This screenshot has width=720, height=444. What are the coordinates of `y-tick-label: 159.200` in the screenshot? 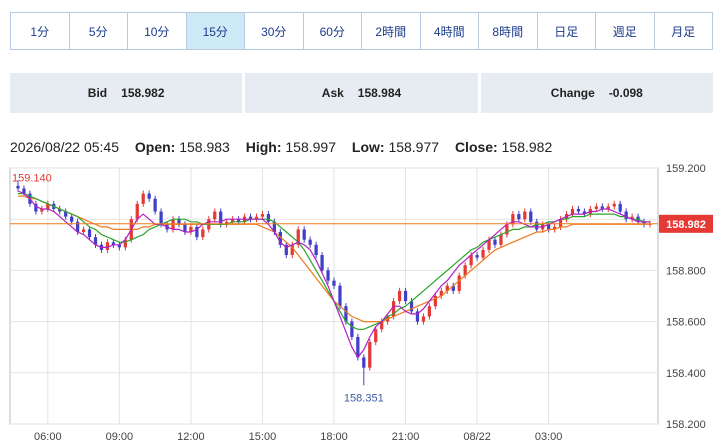 It's located at (686, 169).